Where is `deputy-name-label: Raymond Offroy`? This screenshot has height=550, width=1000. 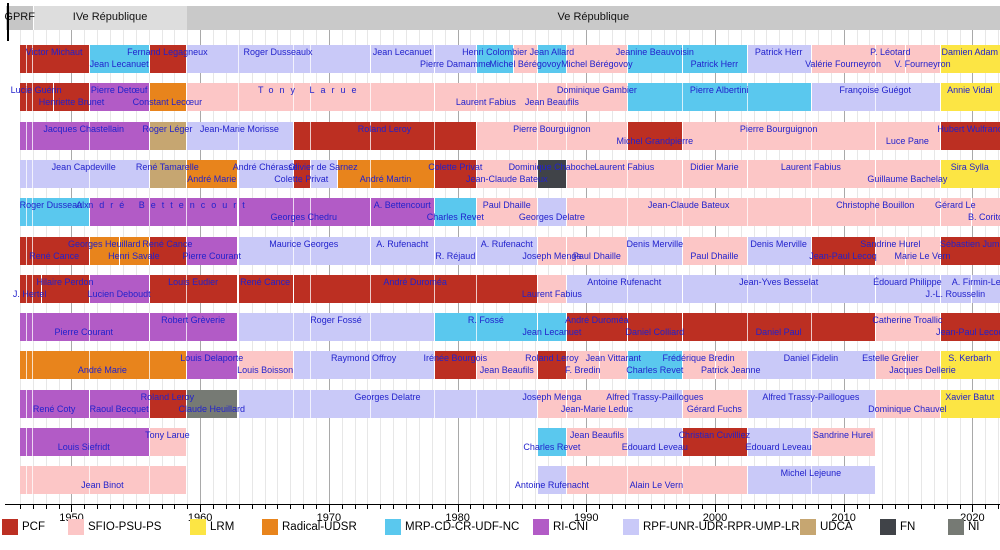
deputy-name-label: Raymond Offroy is located at coordinates (363, 358).